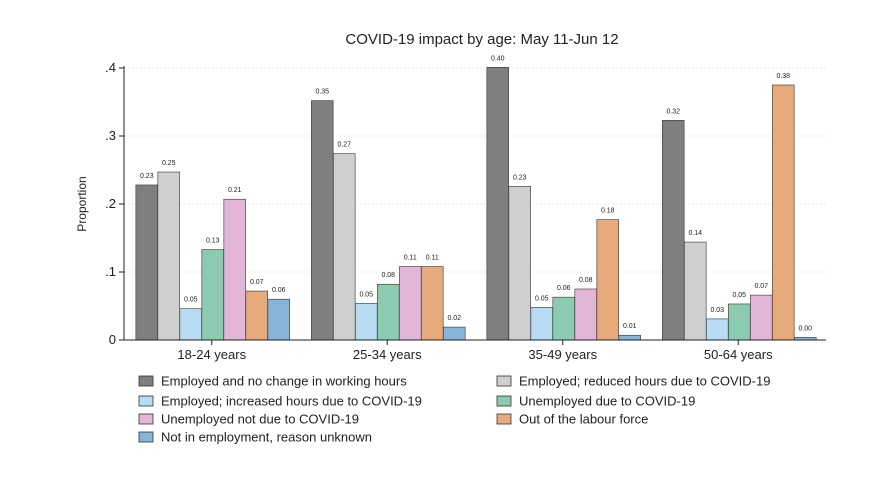 This screenshot has width=892, height=489. I want to click on x-category-label: 25-34 years, so click(387, 354).